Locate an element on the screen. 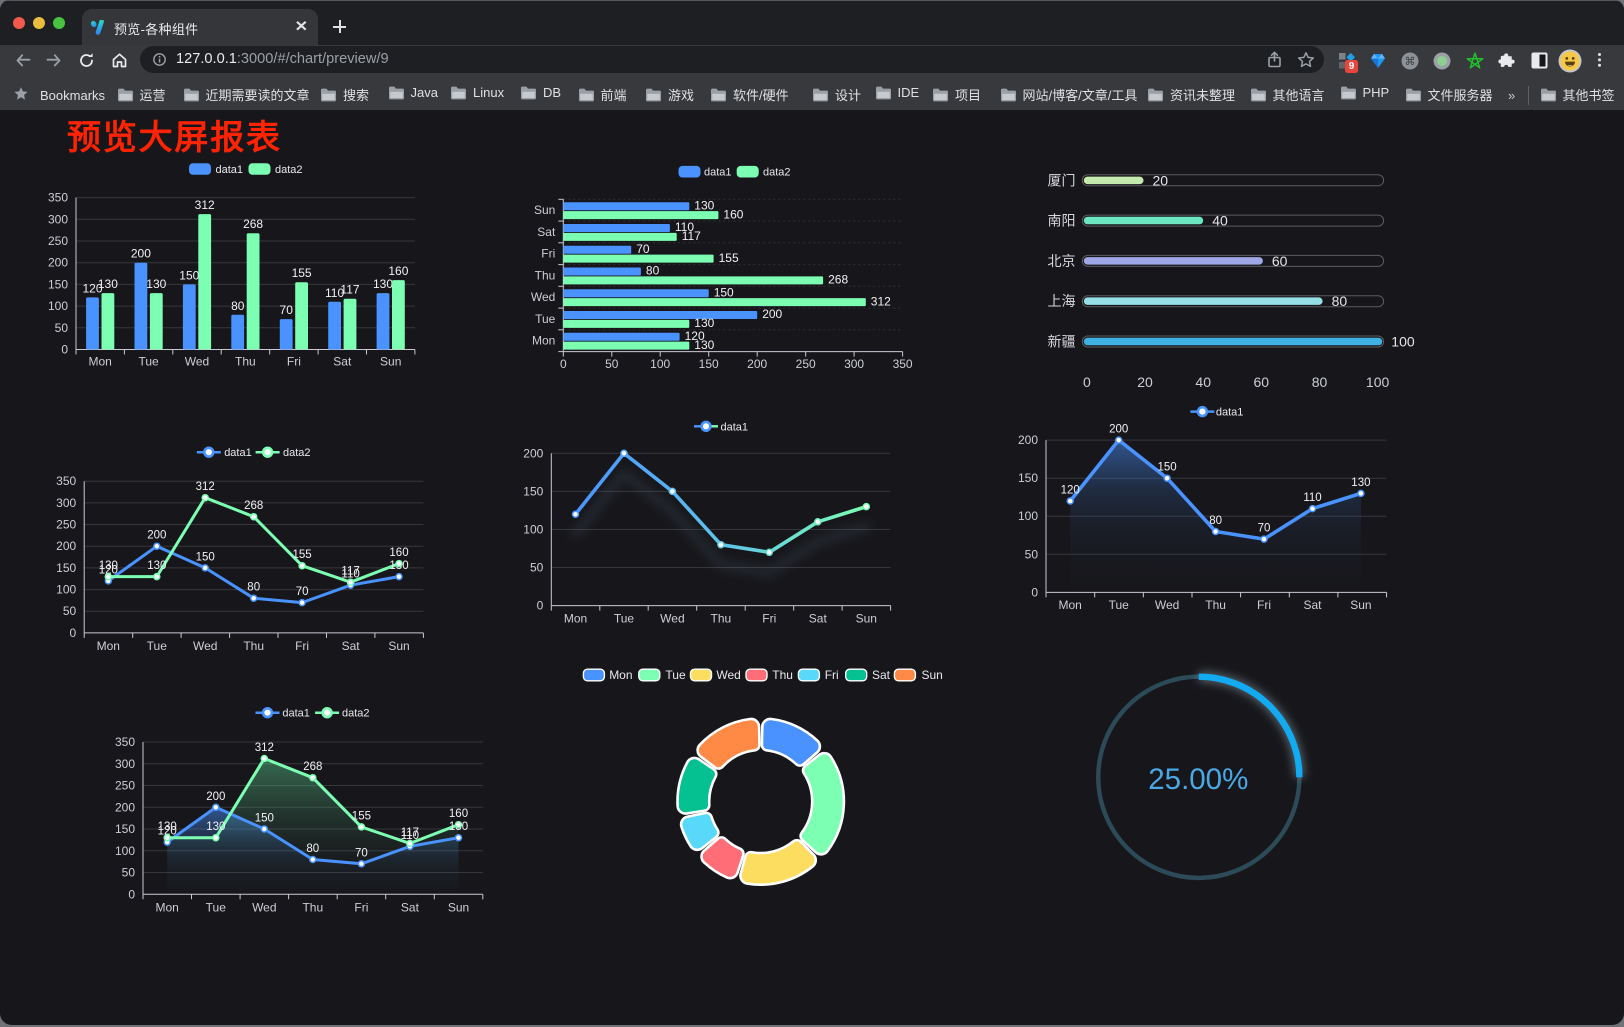 The width and height of the screenshot is (1624, 1027). svg-text: 北京 is located at coordinates (1062, 261).